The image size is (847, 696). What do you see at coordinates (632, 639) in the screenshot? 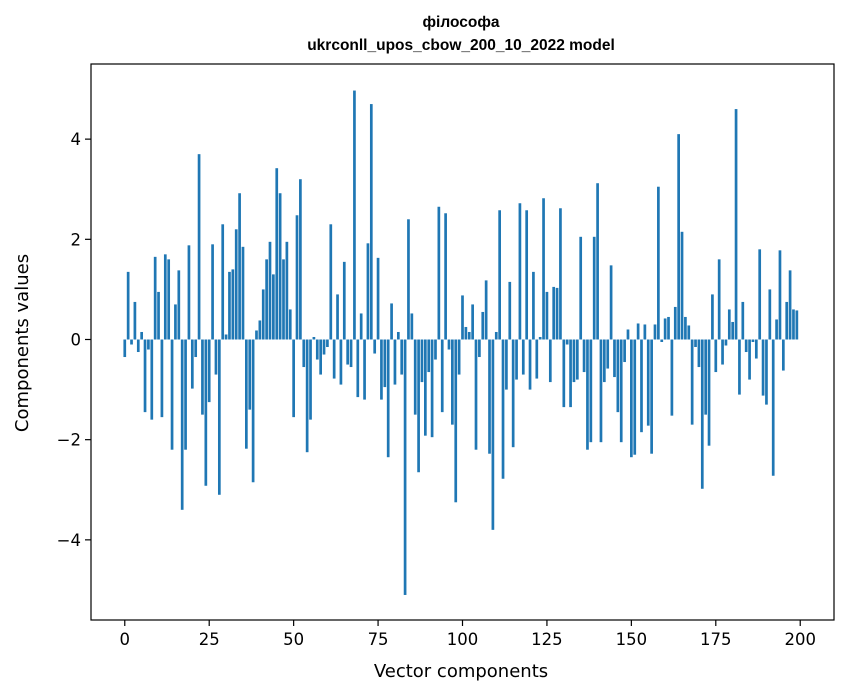
I see `x-tick-label: 150` at bounding box center [632, 639].